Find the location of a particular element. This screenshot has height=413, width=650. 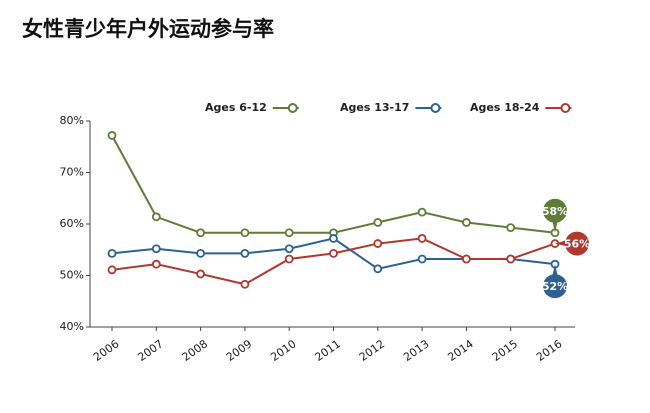

y-tick-label: 60% is located at coordinates (72, 223).